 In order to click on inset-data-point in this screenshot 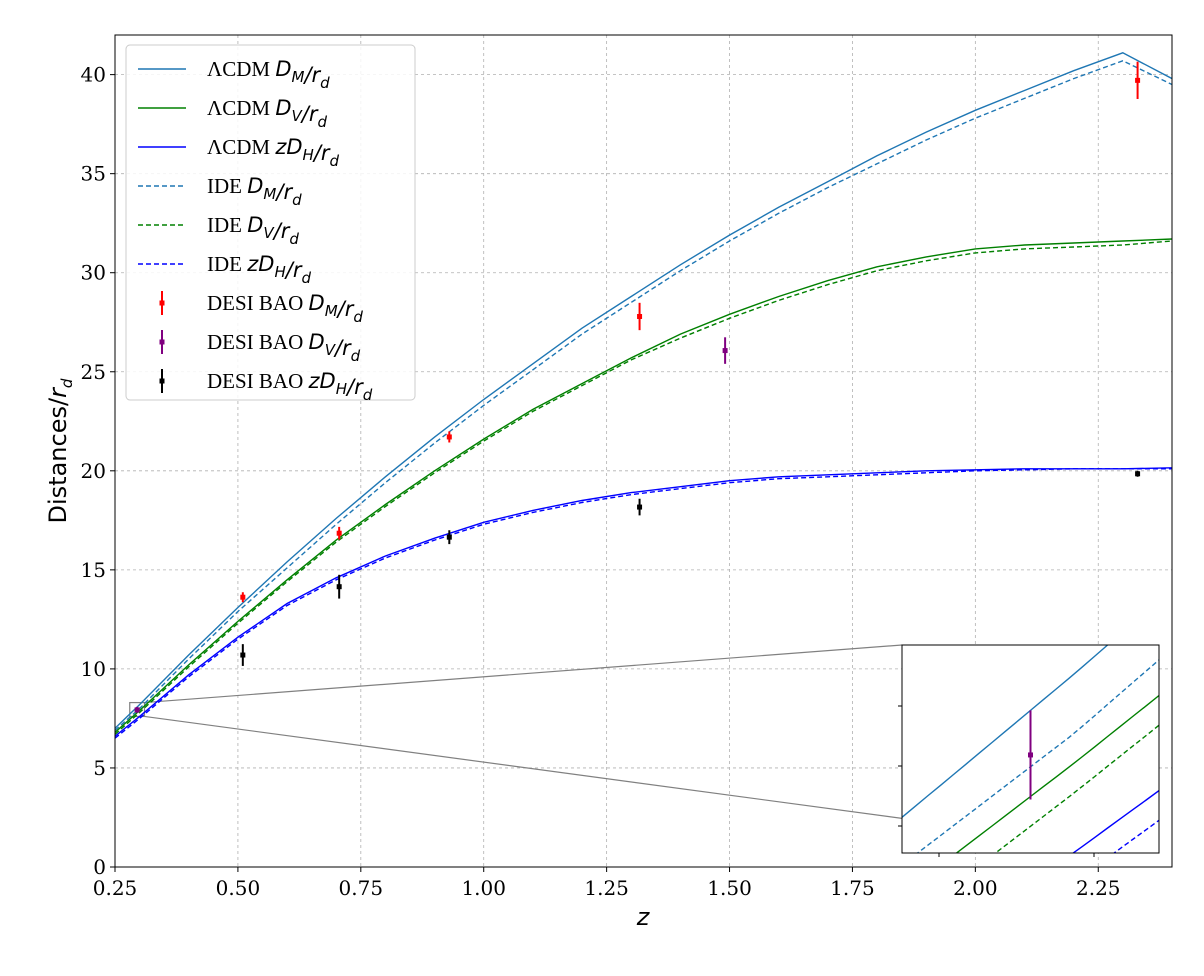, I will do `click(1030, 755)`.